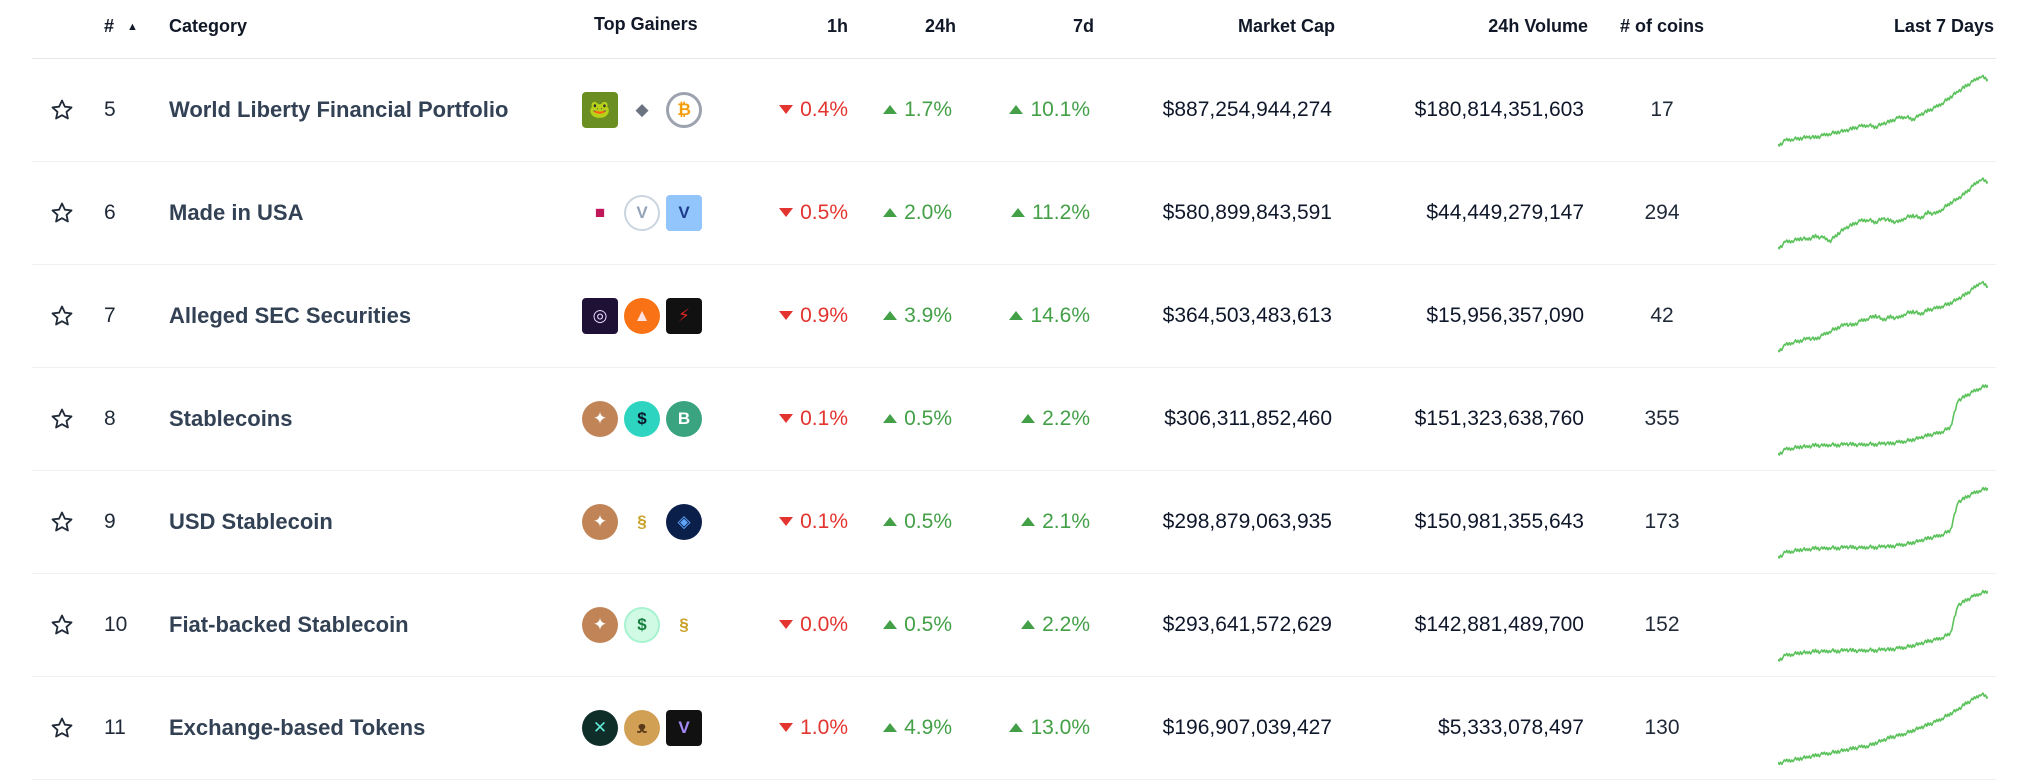 The image size is (2034, 780). Describe the element at coordinates (231, 418) in the screenshot. I see `category-name-link: Stablecoins` at that location.